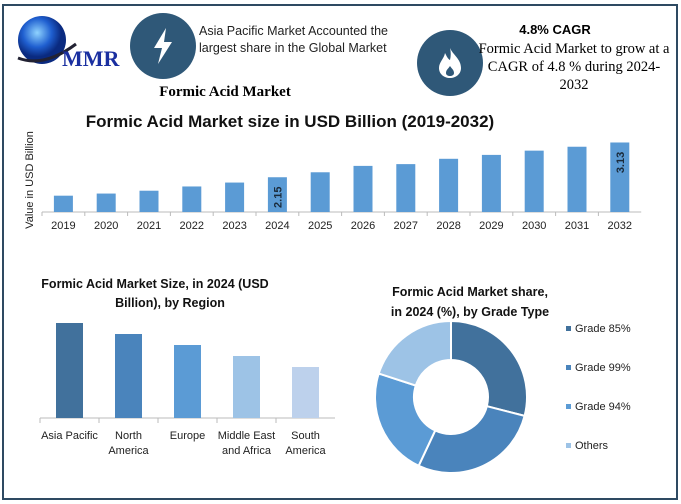 The width and height of the screenshot is (681, 504). Describe the element at coordinates (577, 179) in the screenshot. I see `bar-2031` at that location.